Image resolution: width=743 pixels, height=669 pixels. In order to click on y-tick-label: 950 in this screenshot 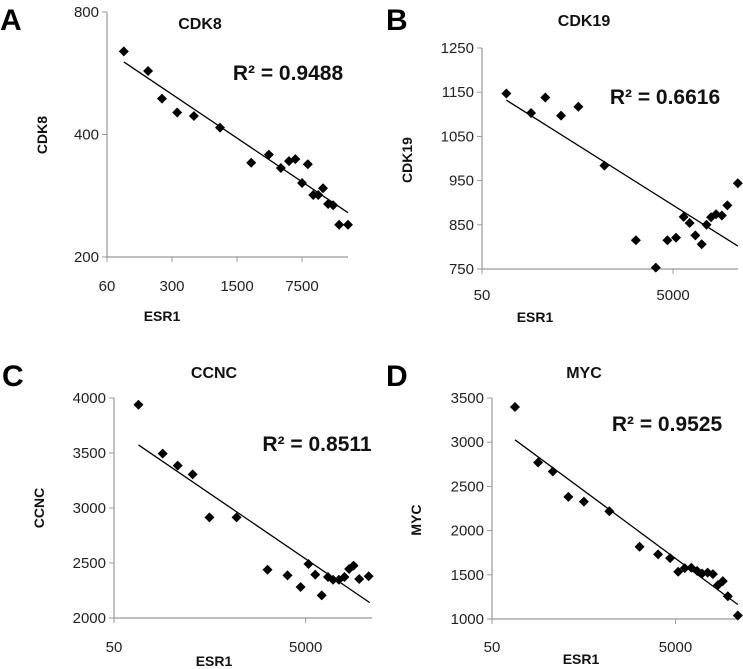, I will do `click(461, 181)`.